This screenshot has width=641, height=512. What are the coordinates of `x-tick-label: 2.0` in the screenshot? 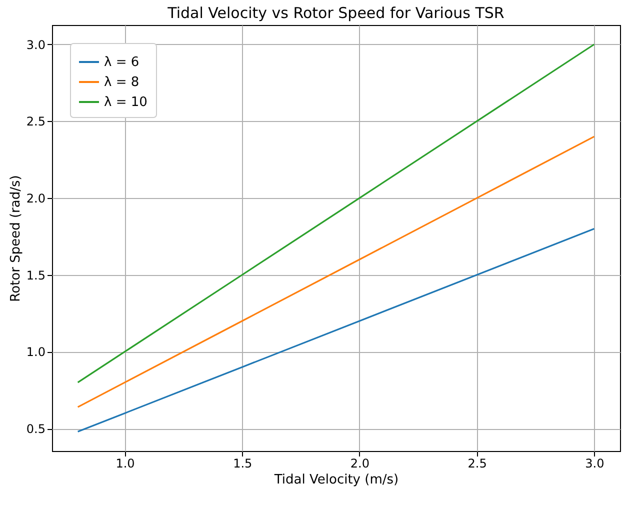 It's located at (360, 463).